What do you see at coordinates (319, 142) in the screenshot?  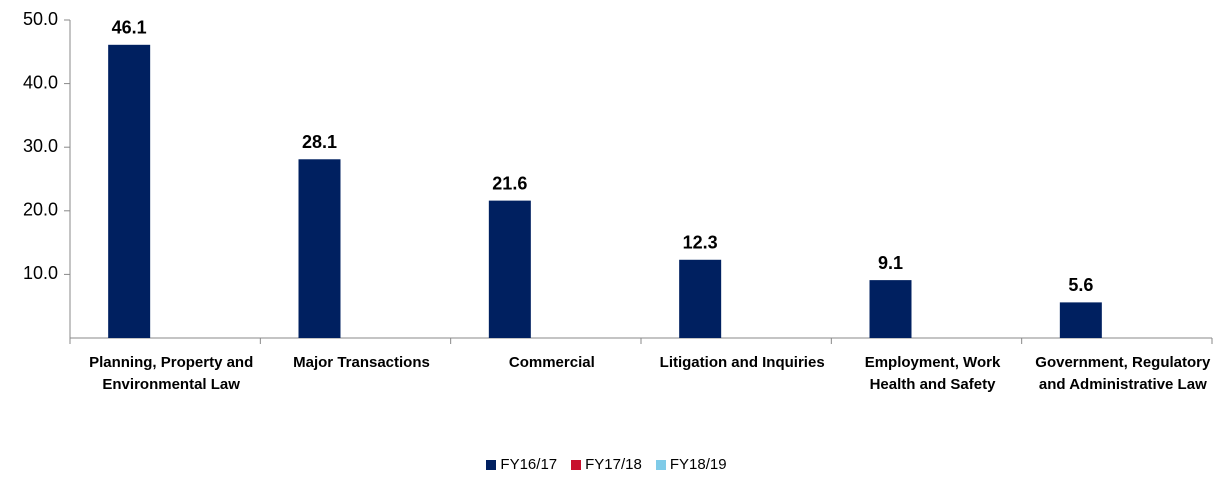 I see `data-label: 28.1` at bounding box center [319, 142].